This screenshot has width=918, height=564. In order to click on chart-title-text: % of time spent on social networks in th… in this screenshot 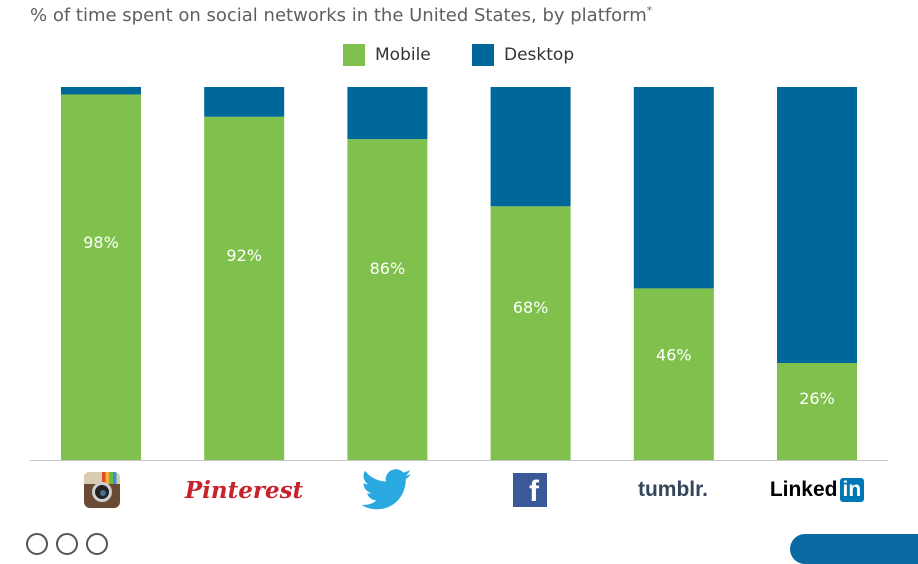, I will do `click(338, 15)`.